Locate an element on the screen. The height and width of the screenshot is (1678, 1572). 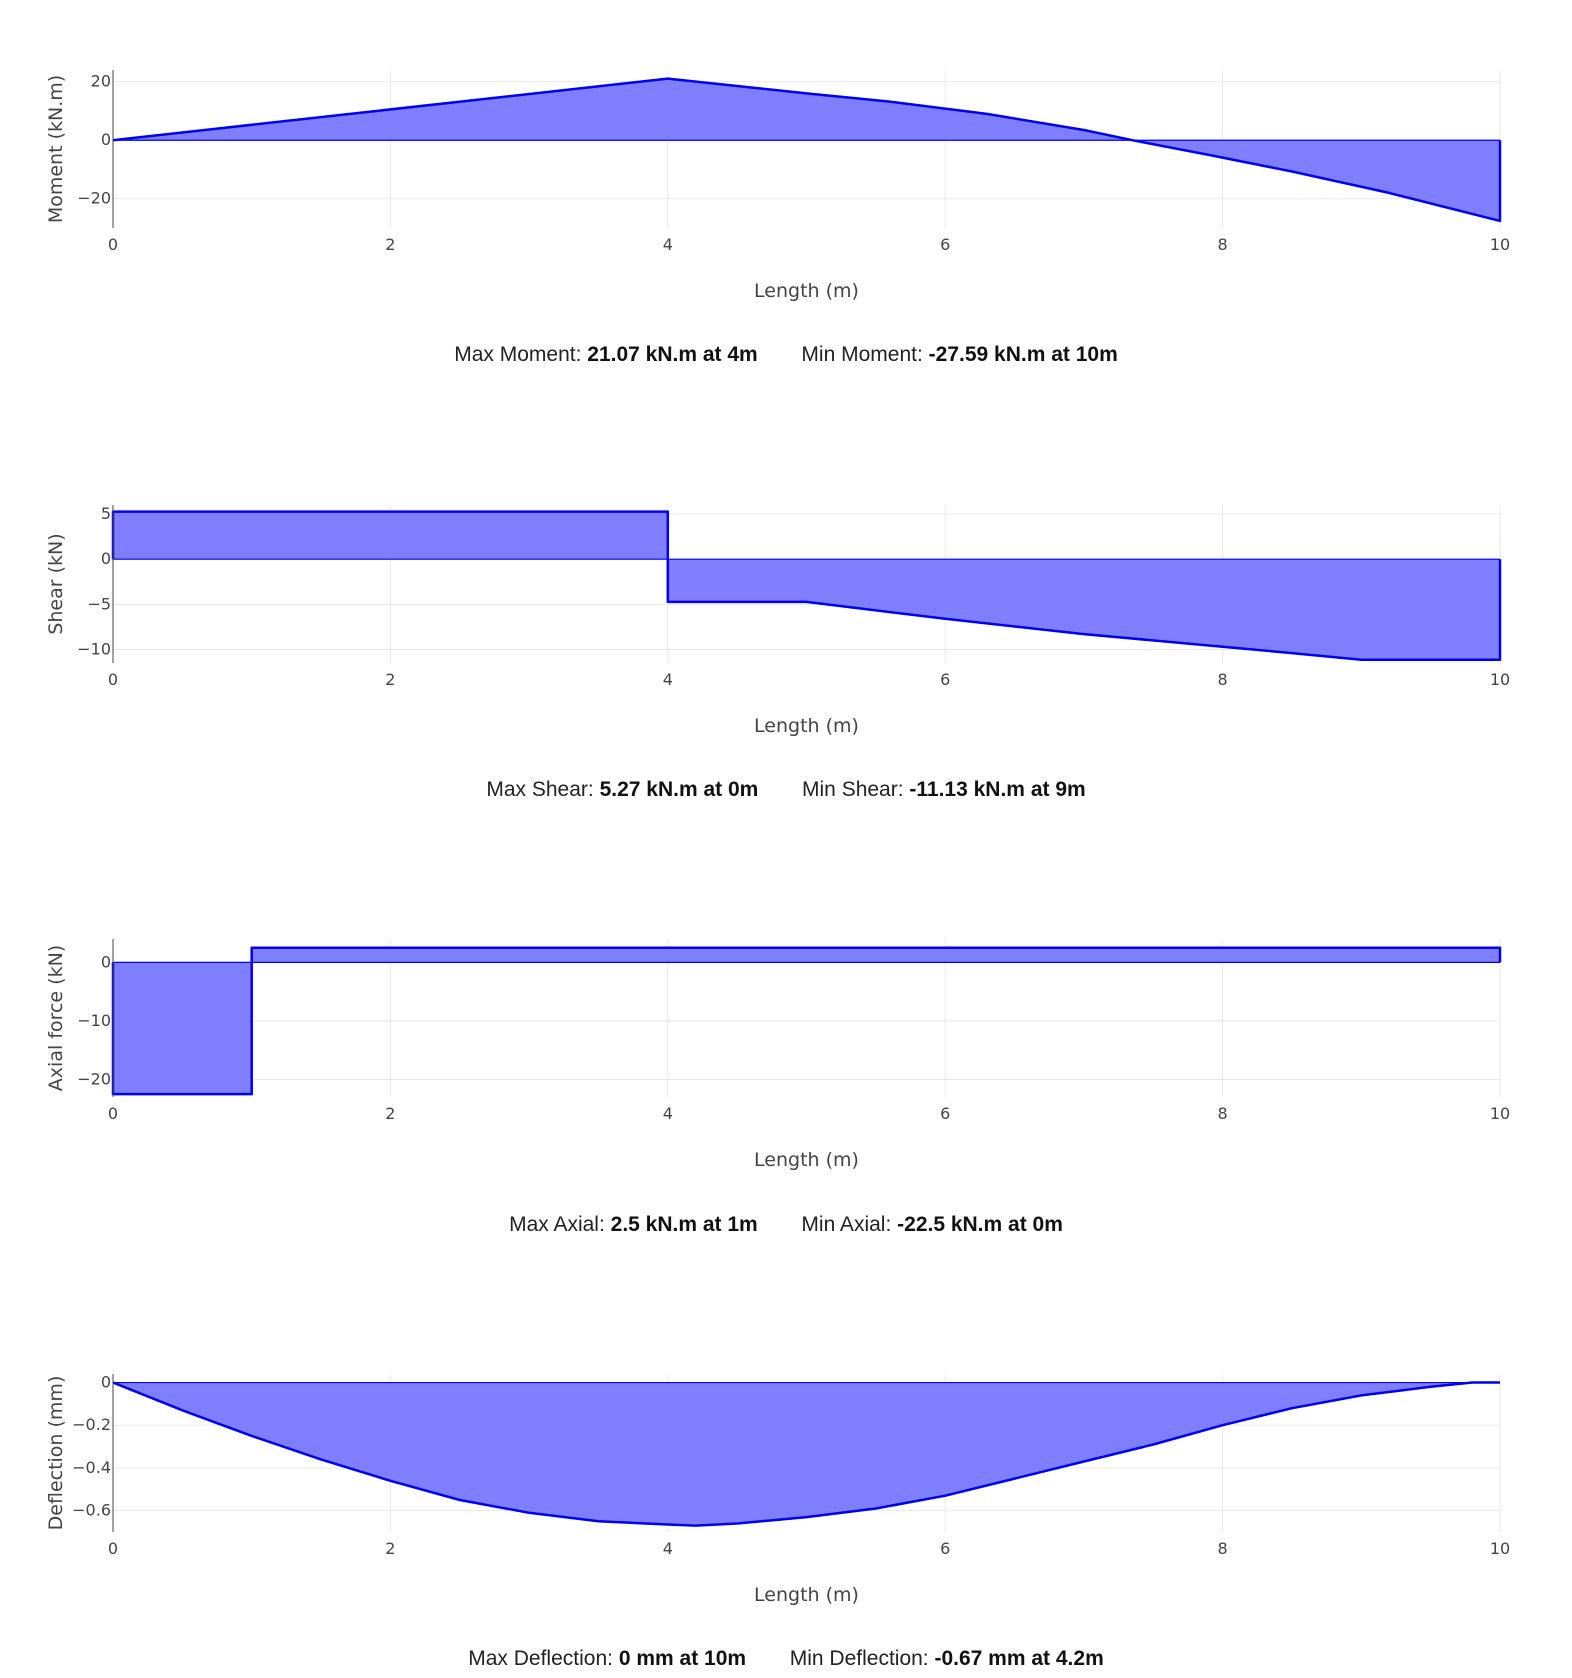
axial-xtick-label: 8 is located at coordinates (1223, 1113).